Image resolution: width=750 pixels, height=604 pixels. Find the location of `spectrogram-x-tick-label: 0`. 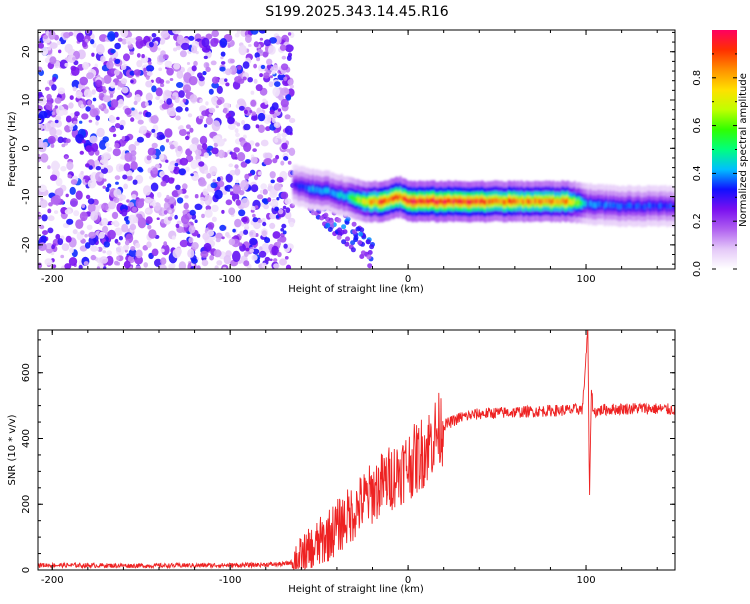

spectrogram-x-tick-label: 0 is located at coordinates (408, 279).